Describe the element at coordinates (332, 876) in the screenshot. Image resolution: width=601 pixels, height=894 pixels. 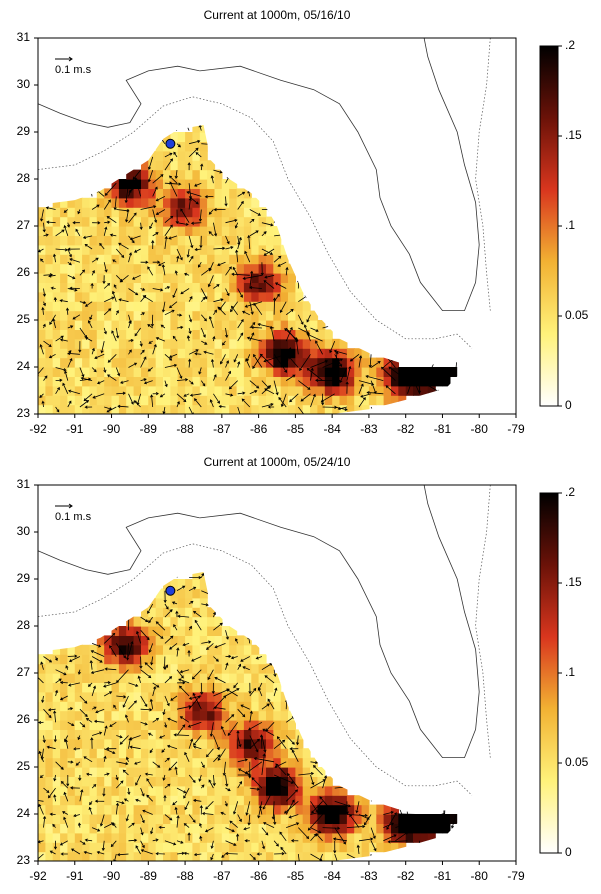
I see `x-tick-label: -84` at that location.